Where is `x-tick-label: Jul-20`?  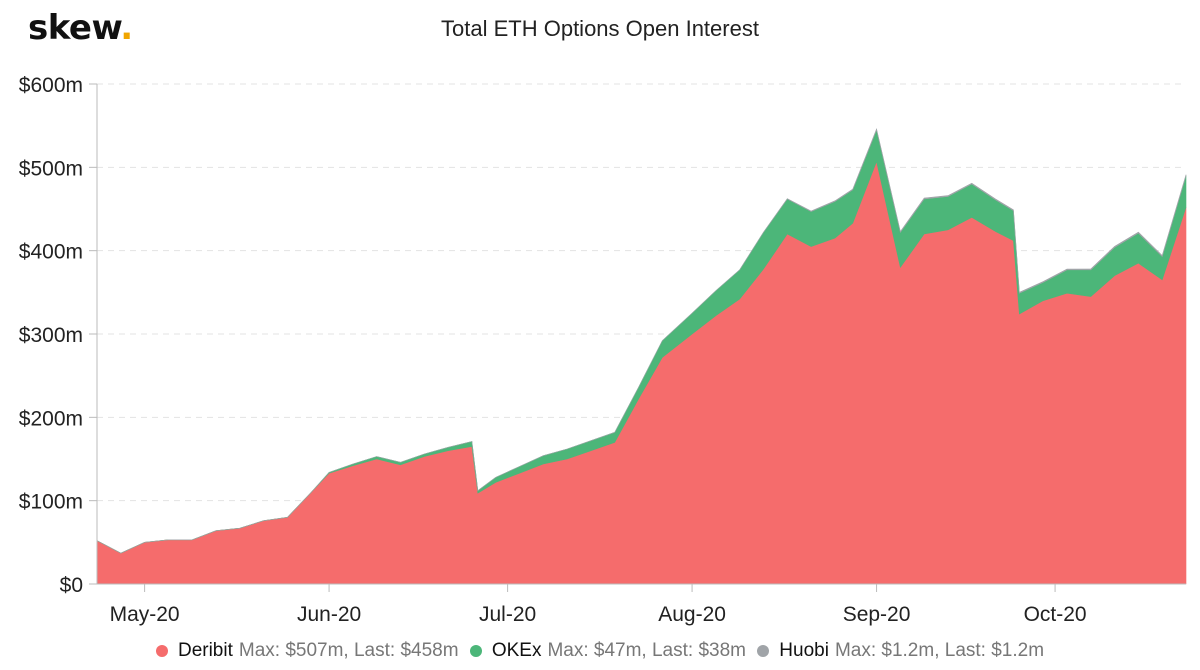
x-tick-label: Jul-20 is located at coordinates (507, 614).